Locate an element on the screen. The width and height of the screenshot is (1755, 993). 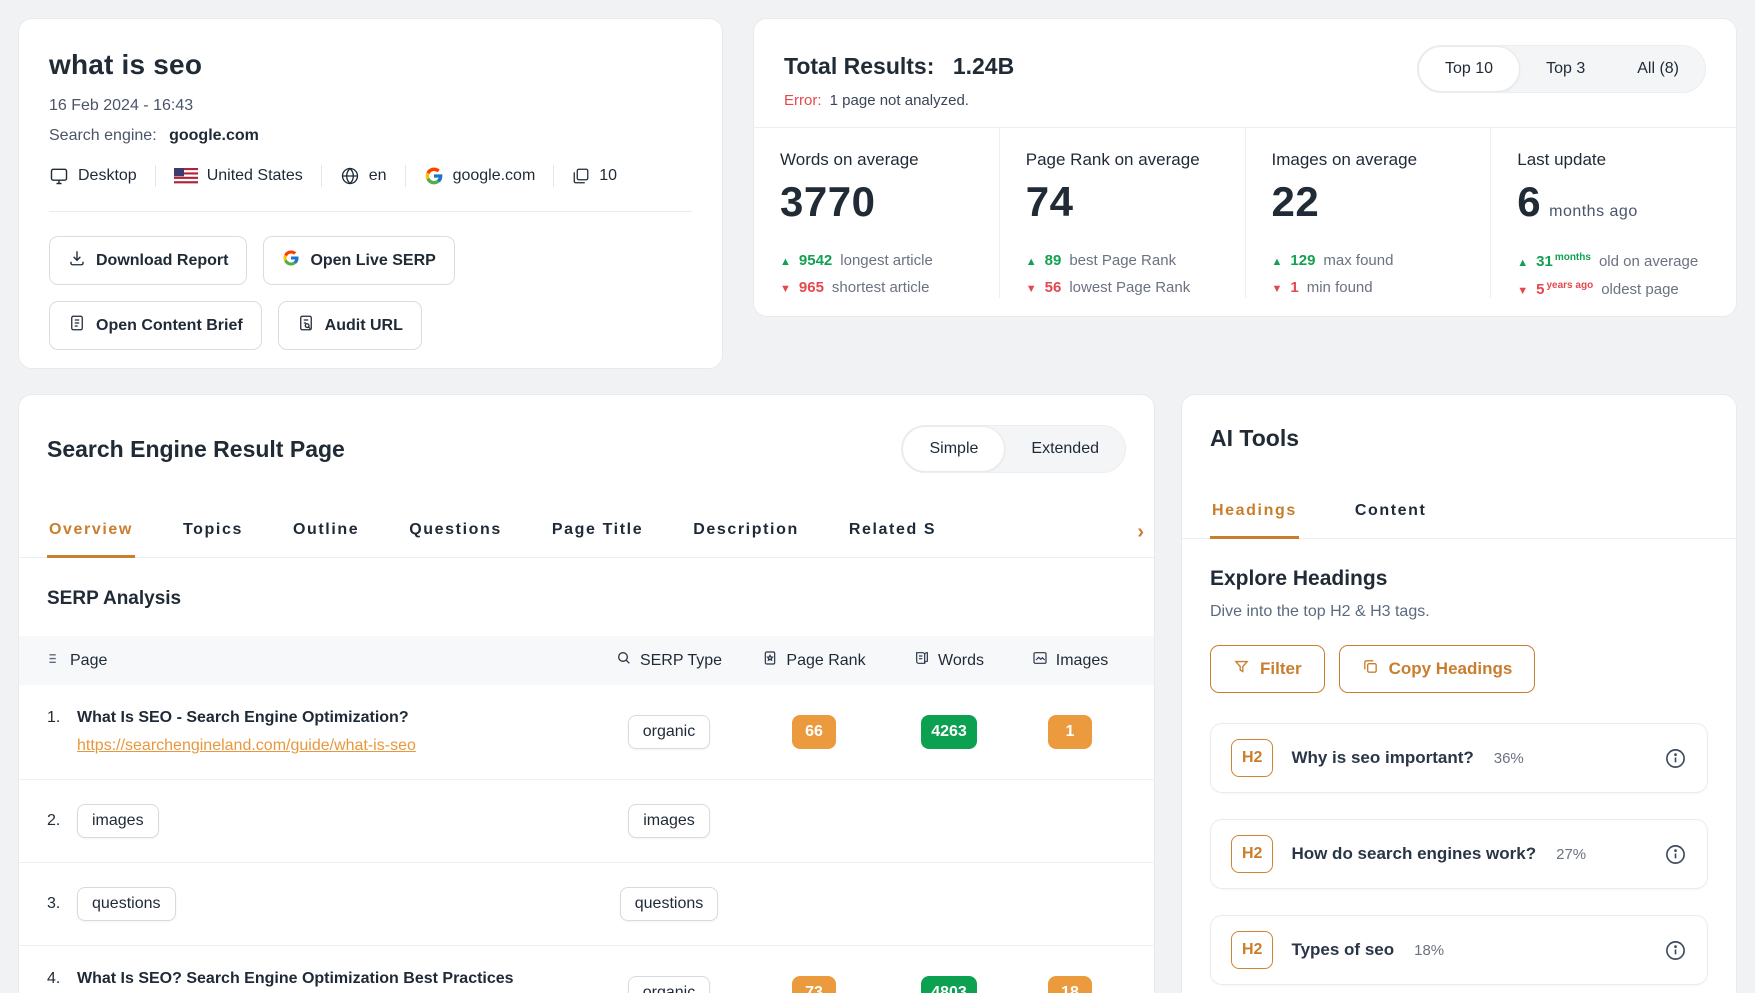
download-icon is located at coordinates (77, 260).